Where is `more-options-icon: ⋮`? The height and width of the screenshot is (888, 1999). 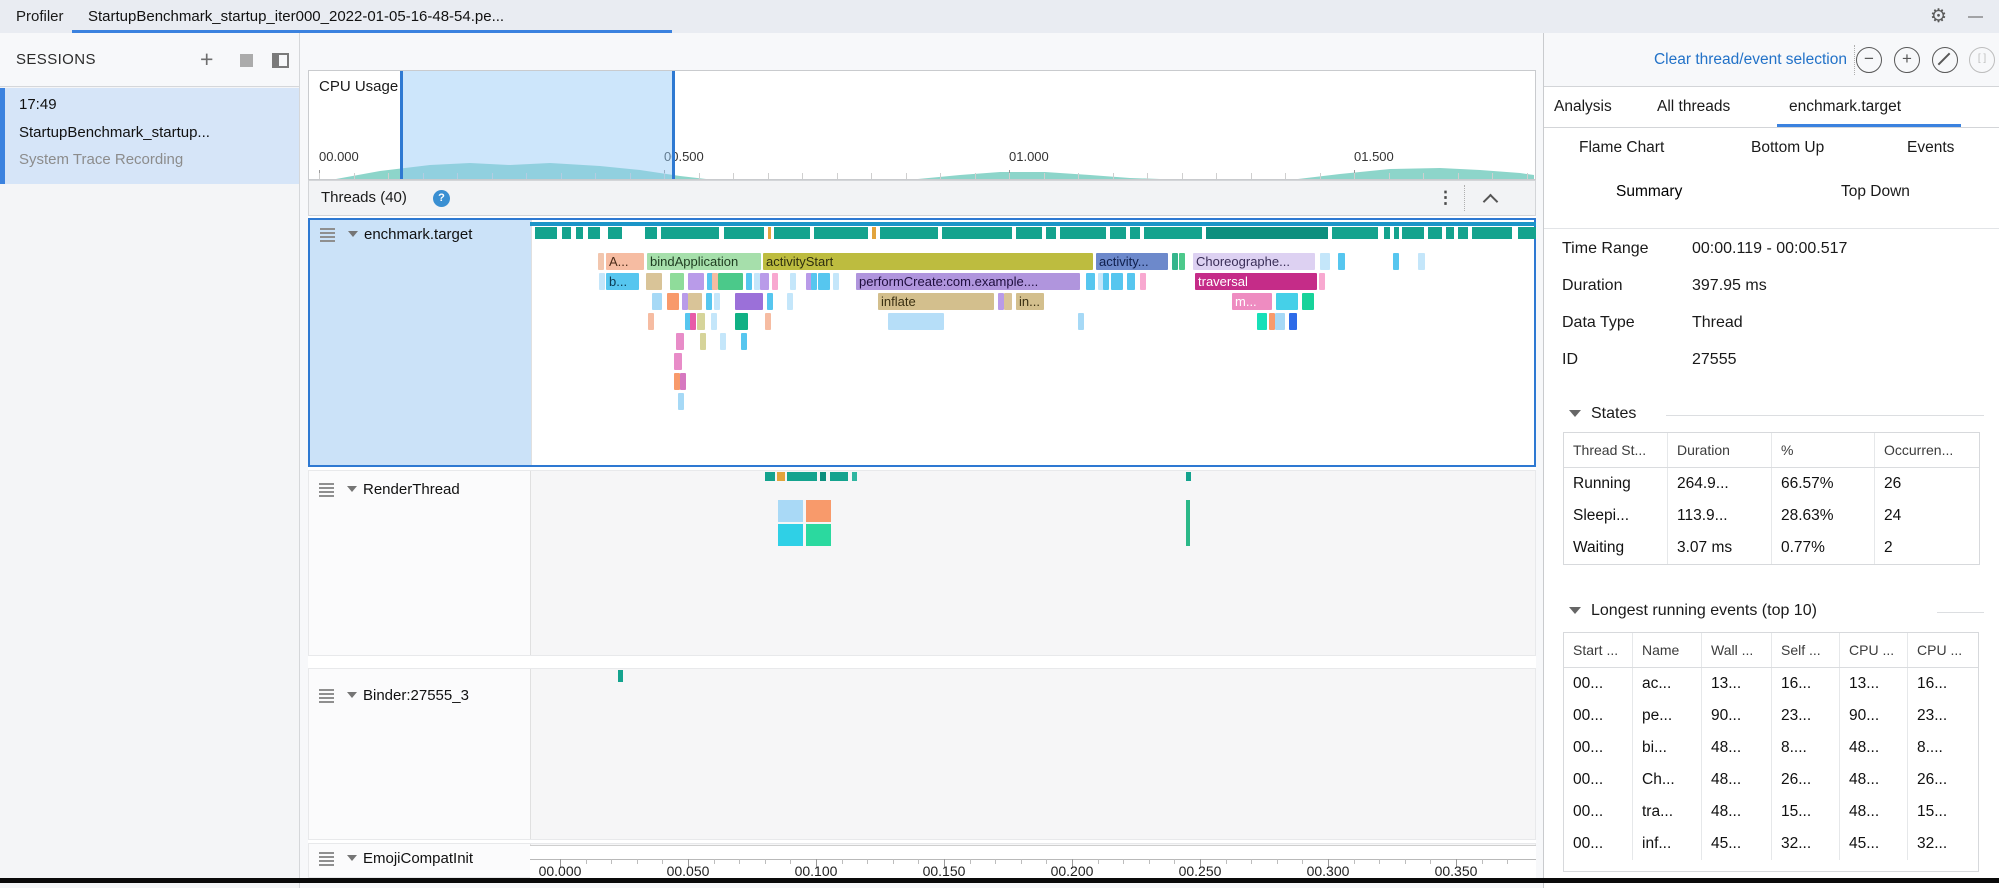 more-options-icon: ⋮ is located at coordinates (1445, 197).